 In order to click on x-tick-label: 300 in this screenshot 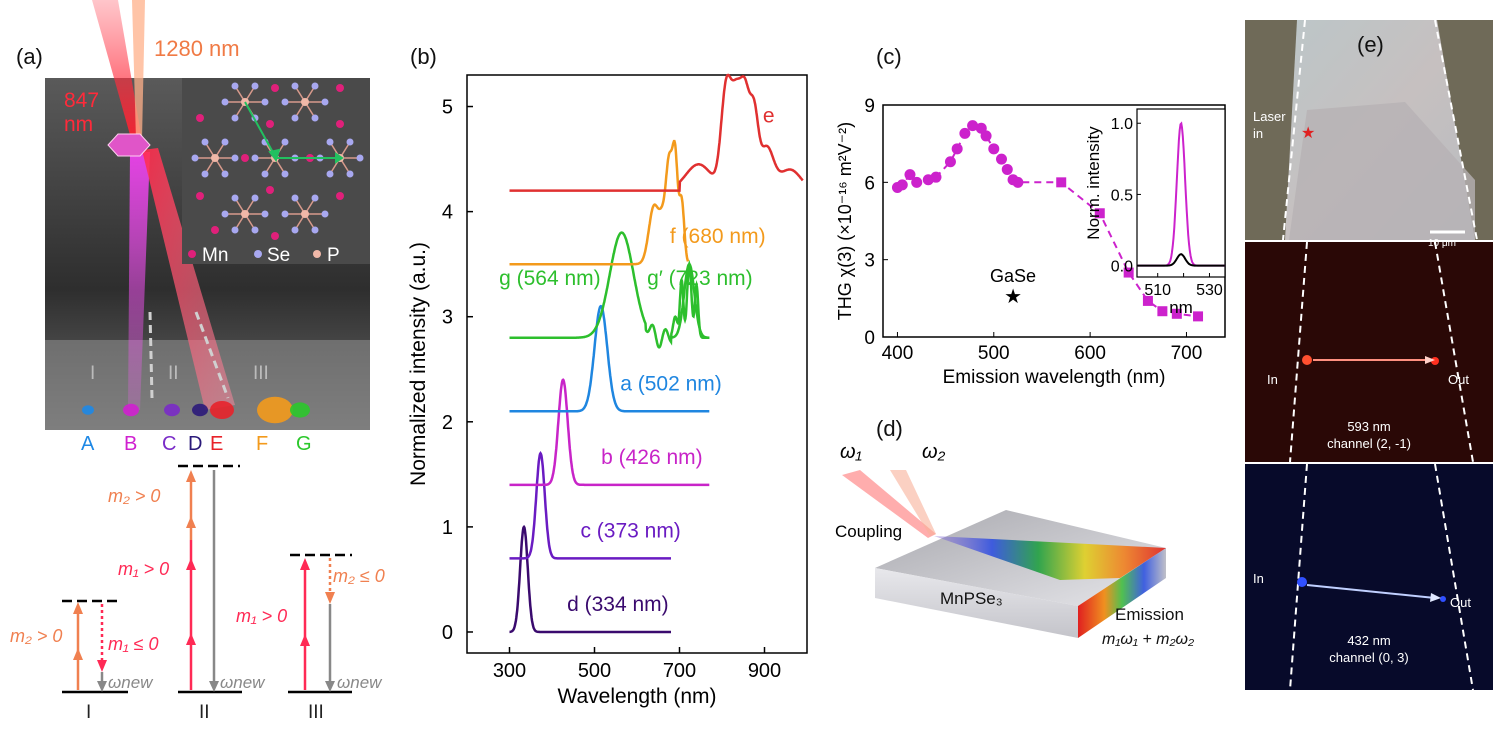, I will do `click(509, 671)`.